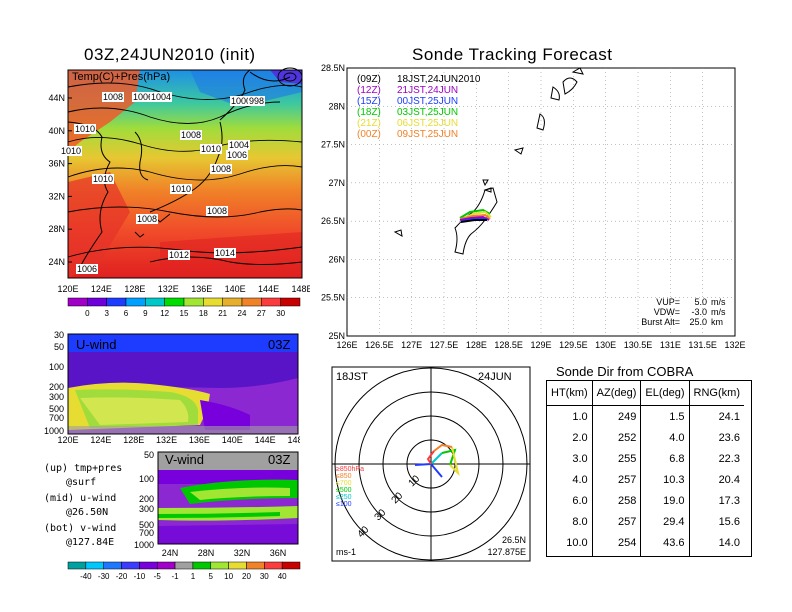  Describe the element at coordinates (475, 215) in the screenshot. I see `sonde-tracks` at that location.